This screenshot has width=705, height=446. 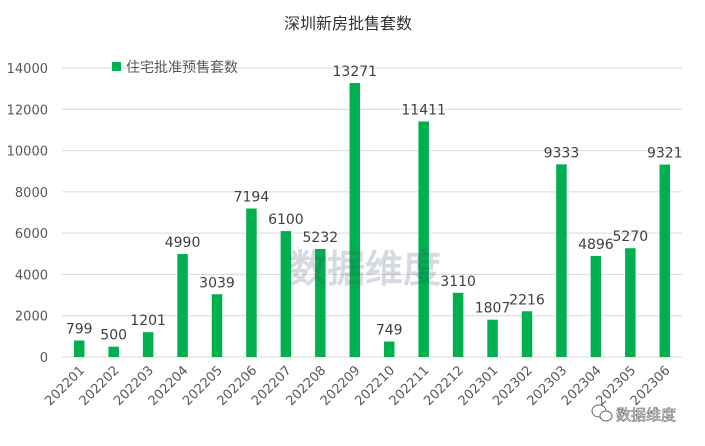 I want to click on data-label: 9333, so click(x=562, y=153).